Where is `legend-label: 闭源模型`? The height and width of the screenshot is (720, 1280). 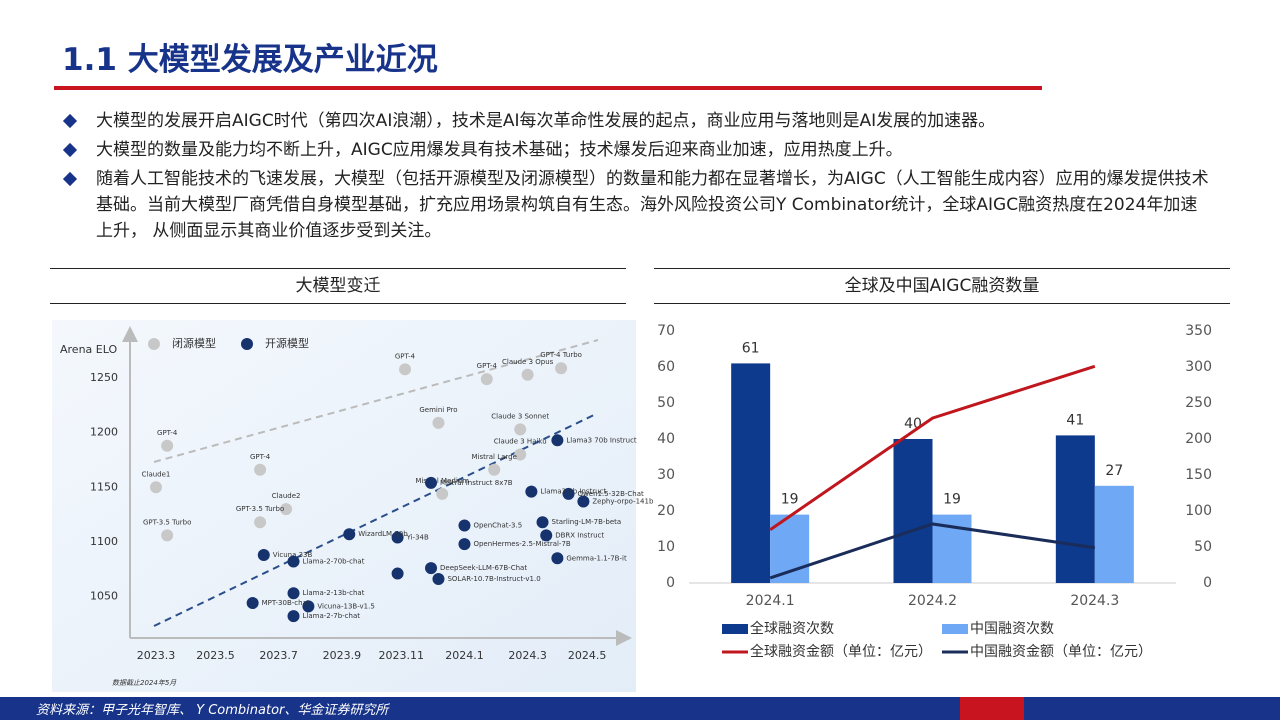 legend-label: 闭源模型 is located at coordinates (194, 343).